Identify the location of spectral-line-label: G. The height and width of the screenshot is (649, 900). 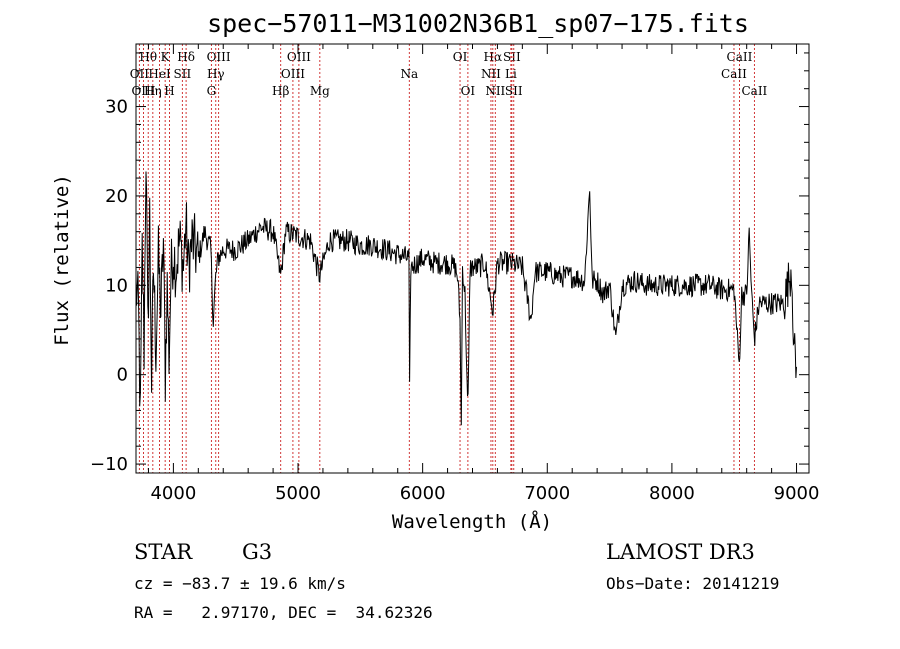
(212, 91).